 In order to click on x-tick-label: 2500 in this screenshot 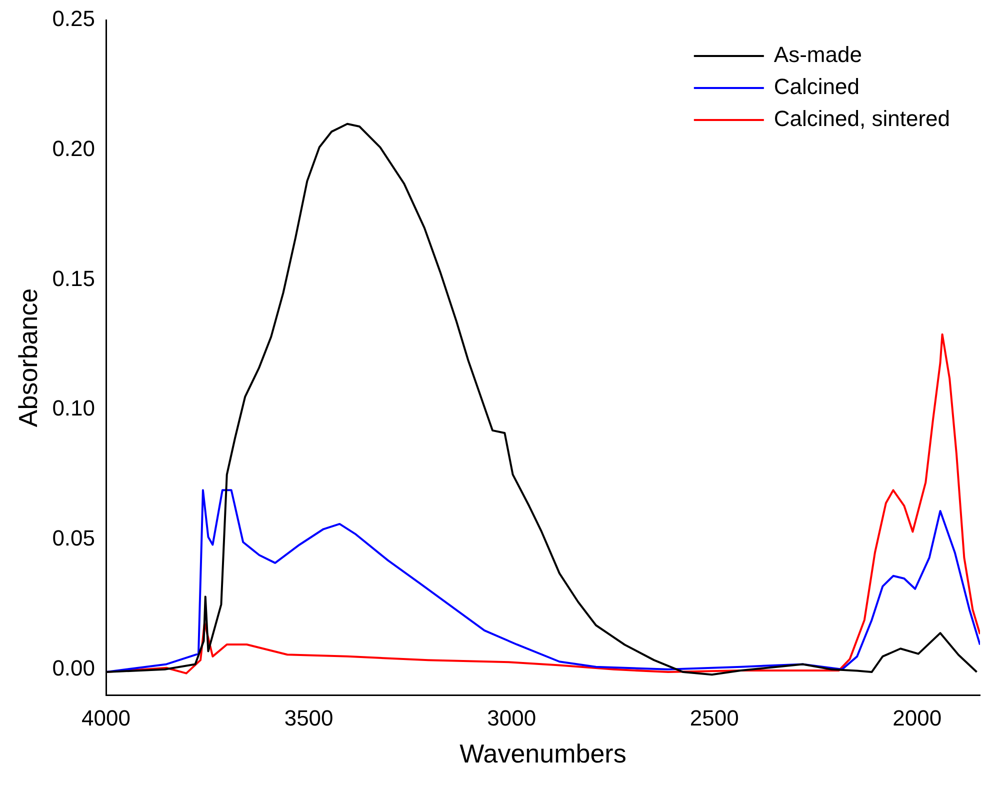, I will do `click(714, 718)`.